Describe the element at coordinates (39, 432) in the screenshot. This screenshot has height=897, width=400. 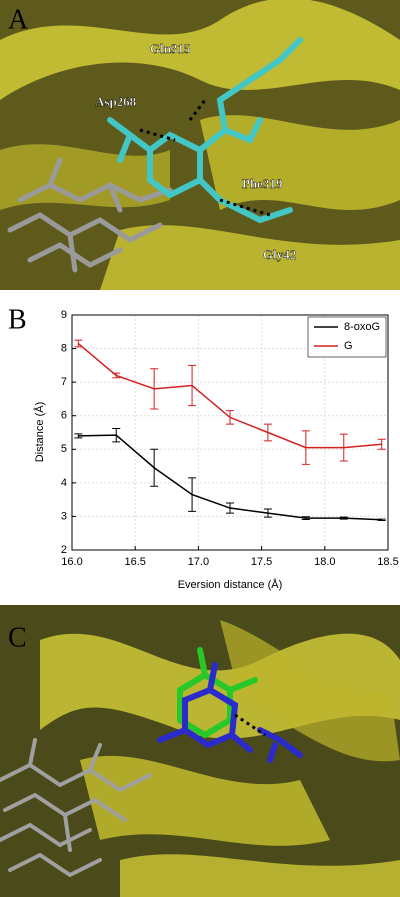
I see `y-axis-title: Distance (Å)` at that location.